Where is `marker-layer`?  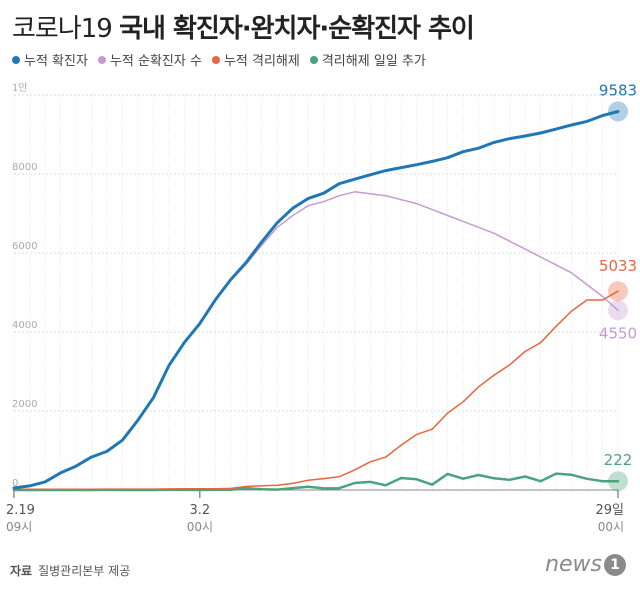
marker-layer is located at coordinates (618, 296).